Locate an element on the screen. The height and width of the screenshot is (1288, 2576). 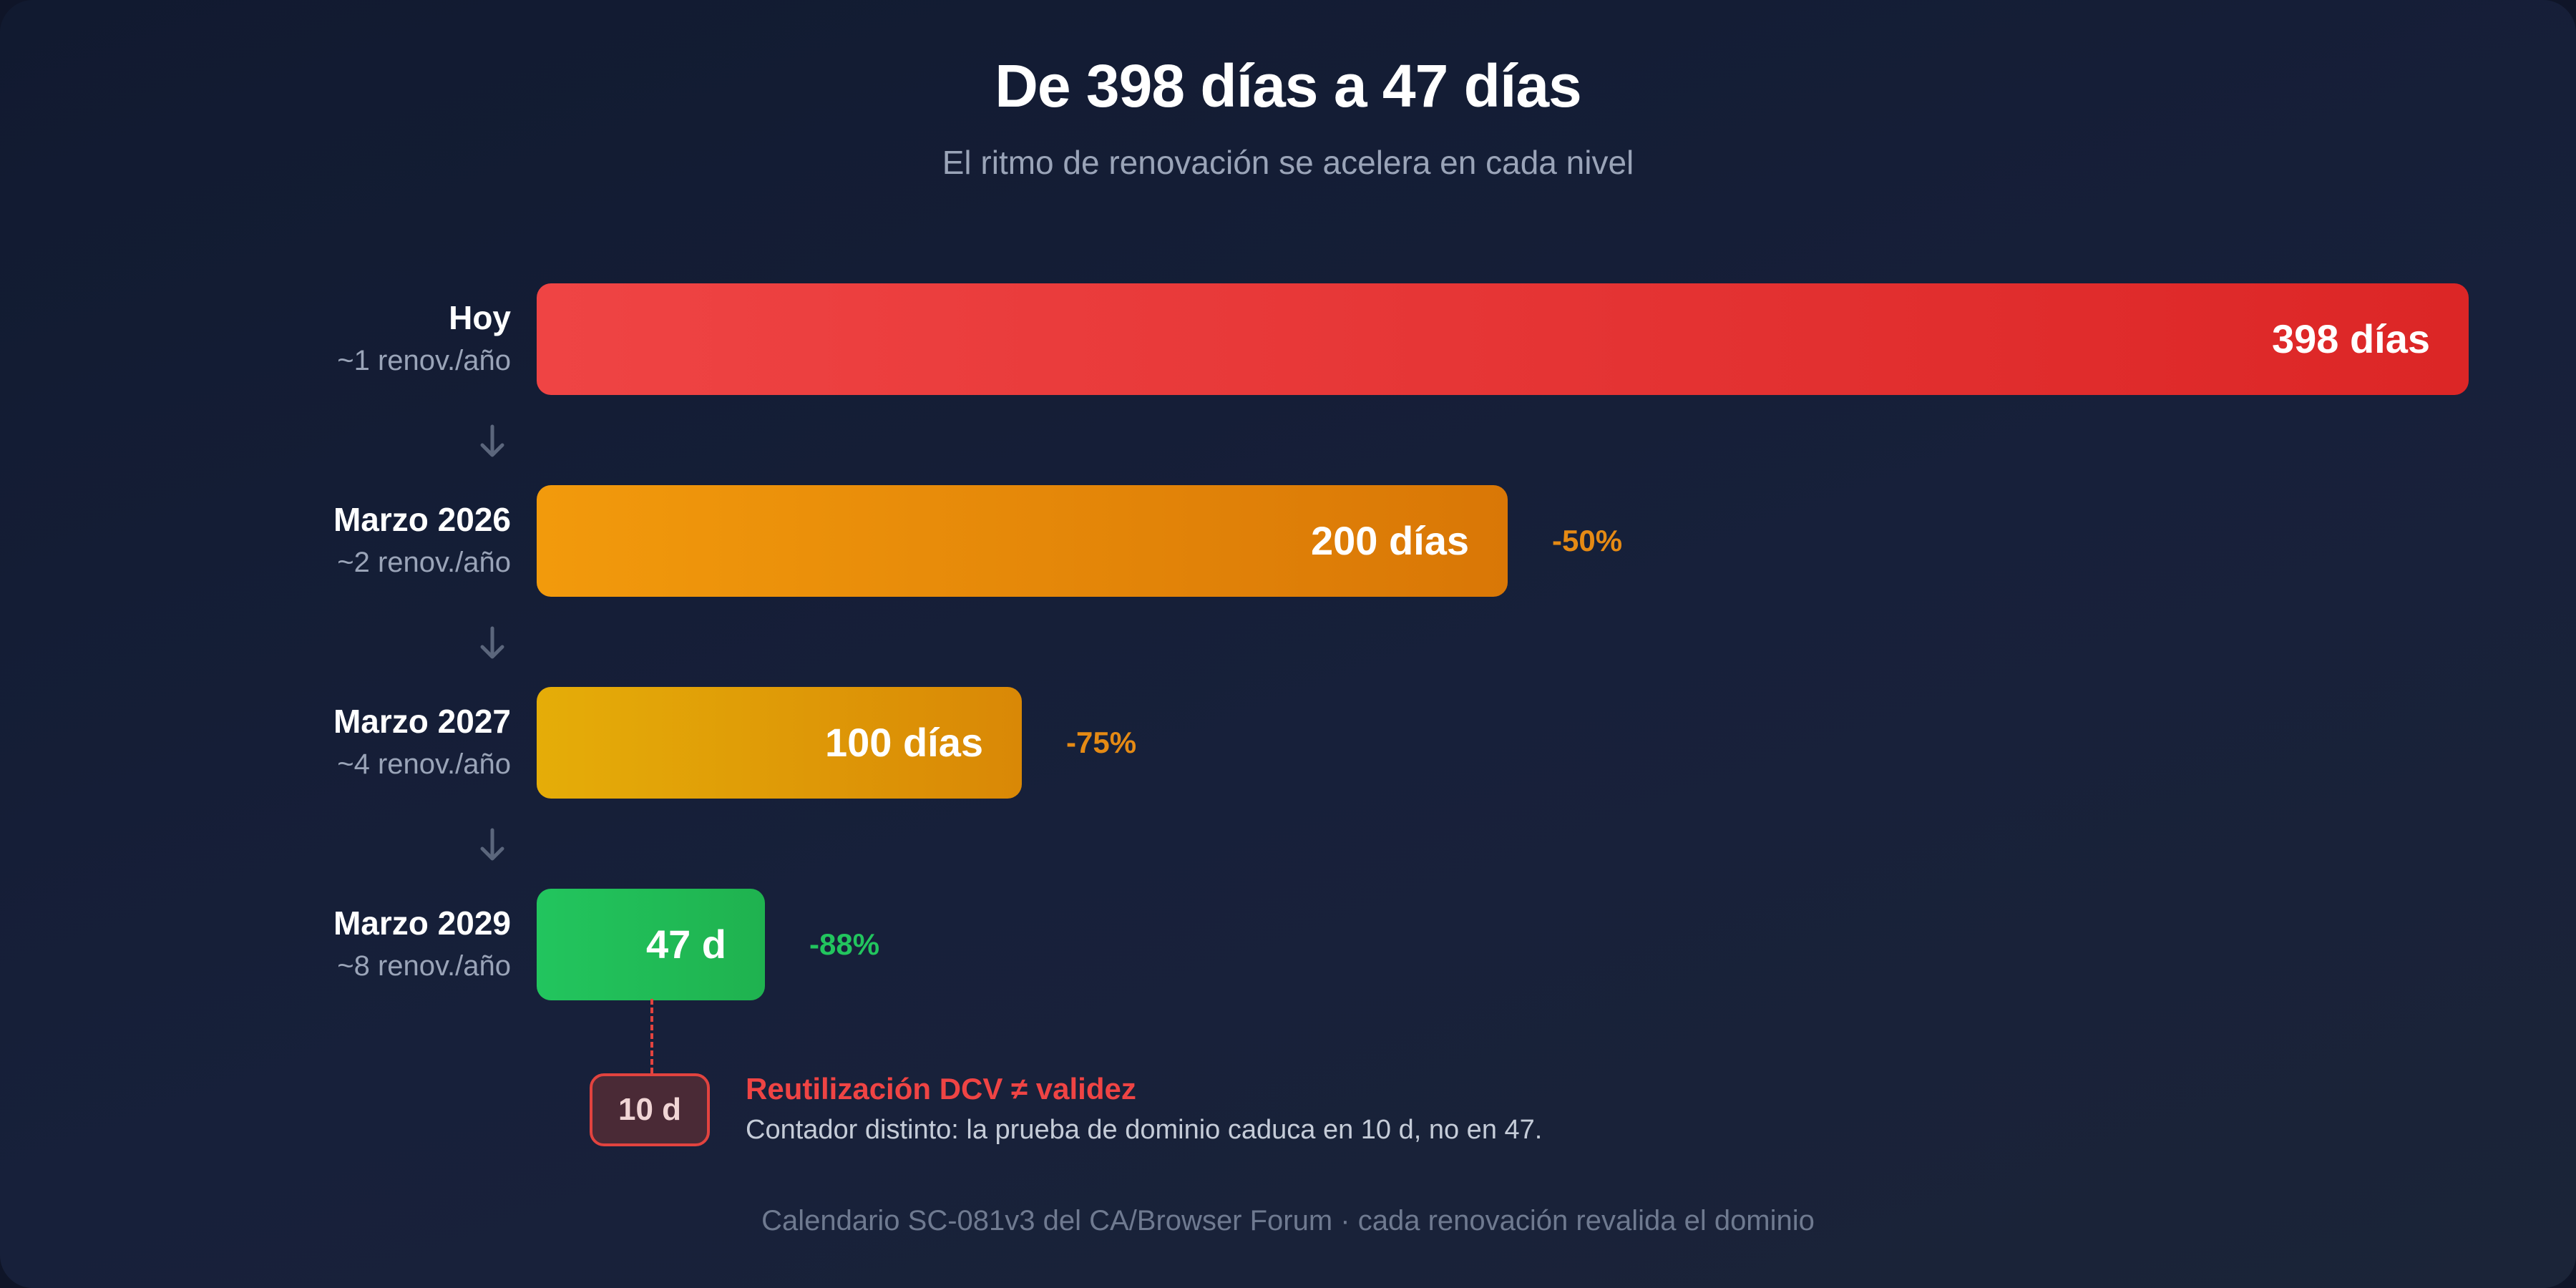
category-label: Marzo 2029 is located at coordinates (422, 923).